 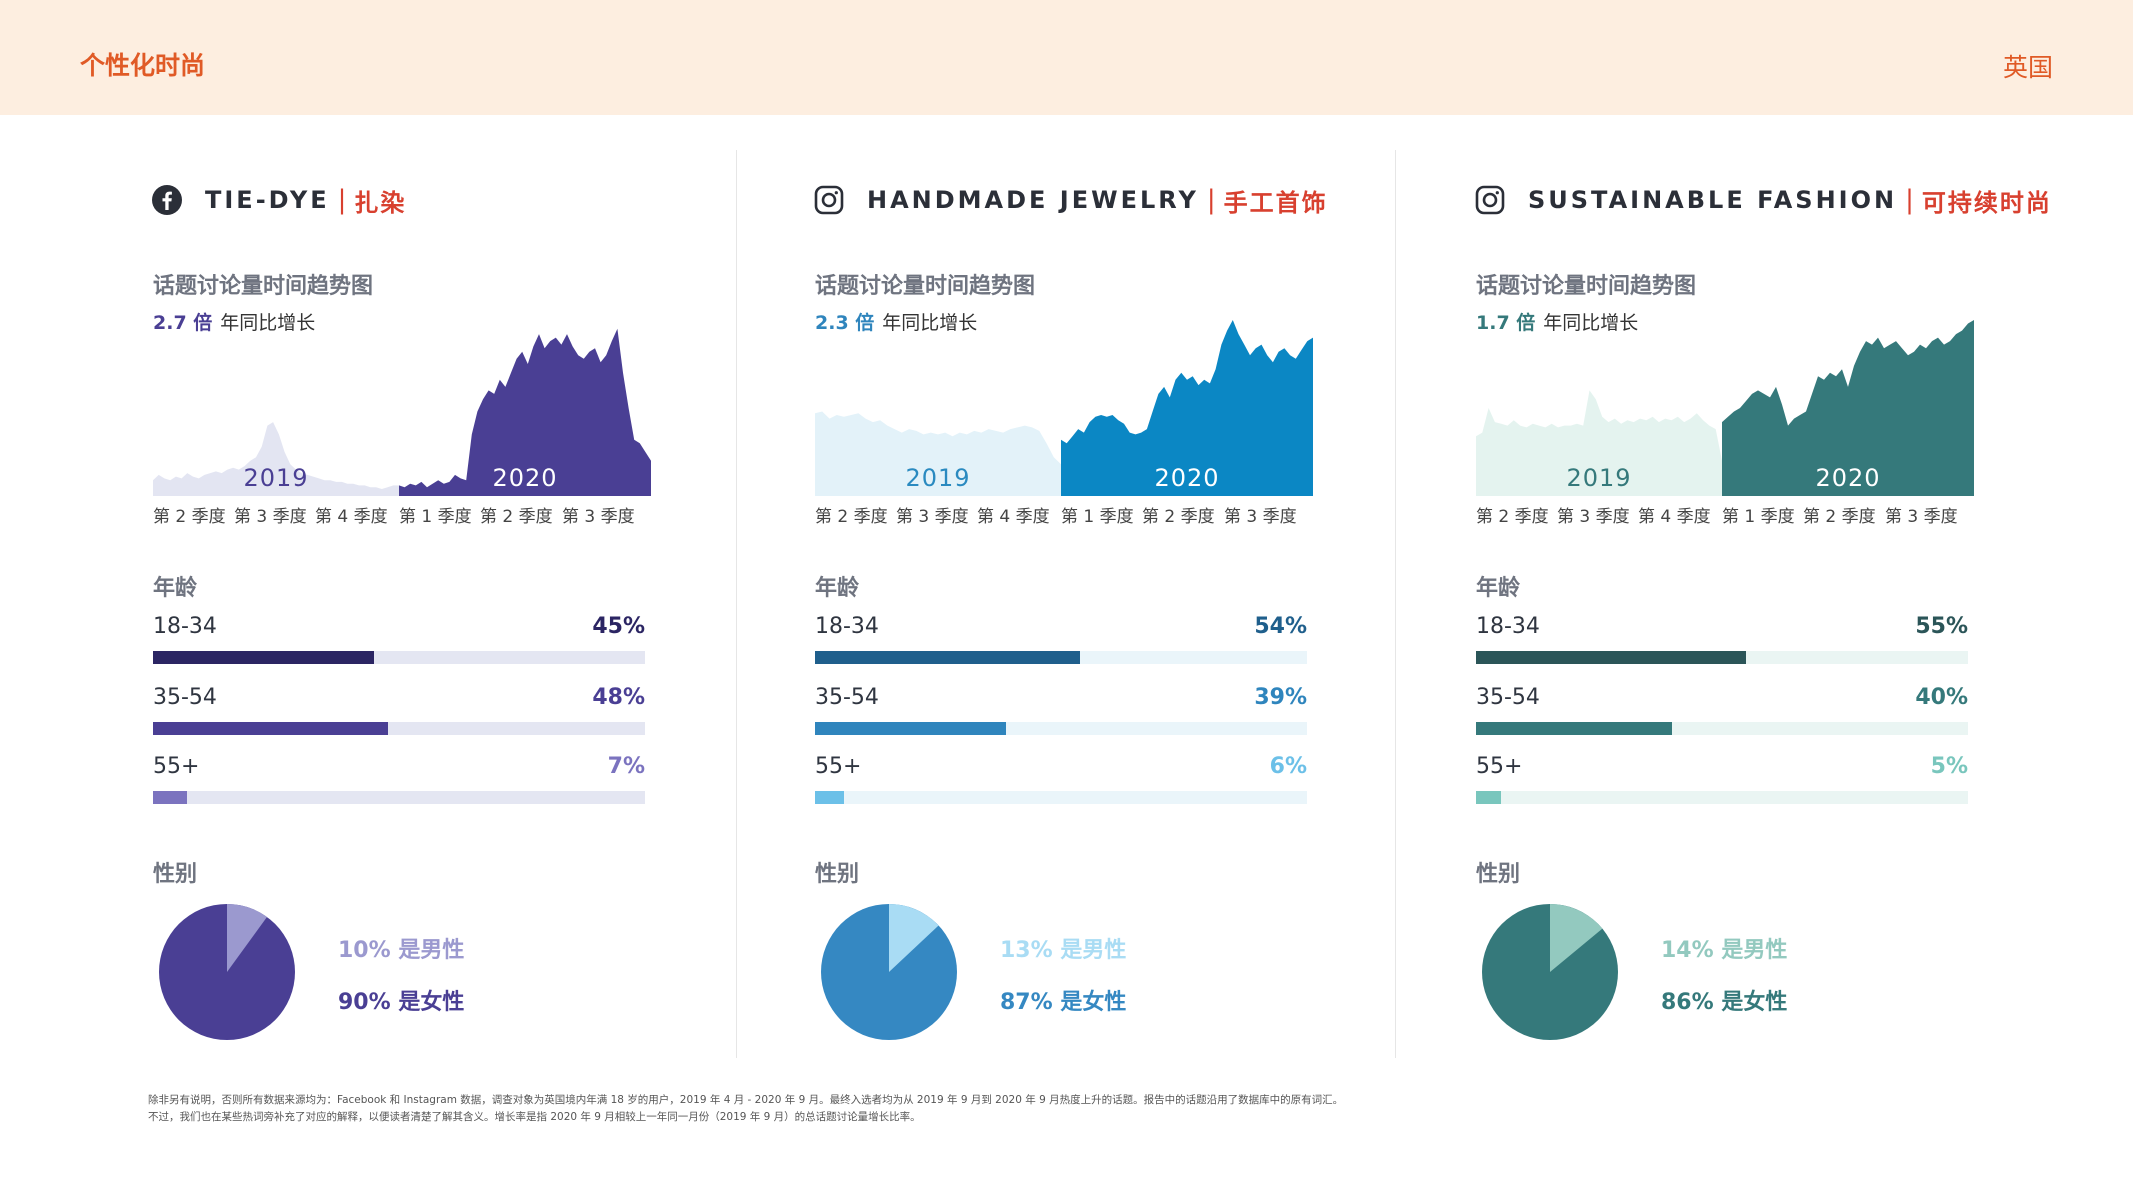 What do you see at coordinates (1724, 950) in the screenshot?
I see `male-share-label: 14% 是男性` at bounding box center [1724, 950].